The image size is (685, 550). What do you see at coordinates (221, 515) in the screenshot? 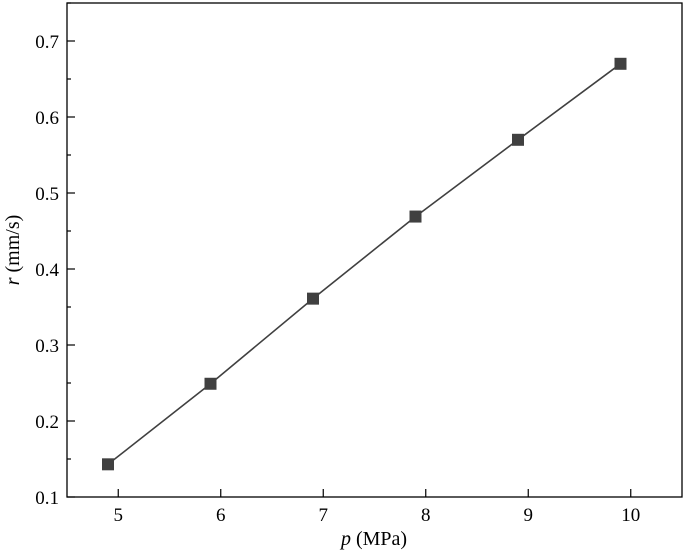
I see `x-tick-label: 6` at bounding box center [221, 515].